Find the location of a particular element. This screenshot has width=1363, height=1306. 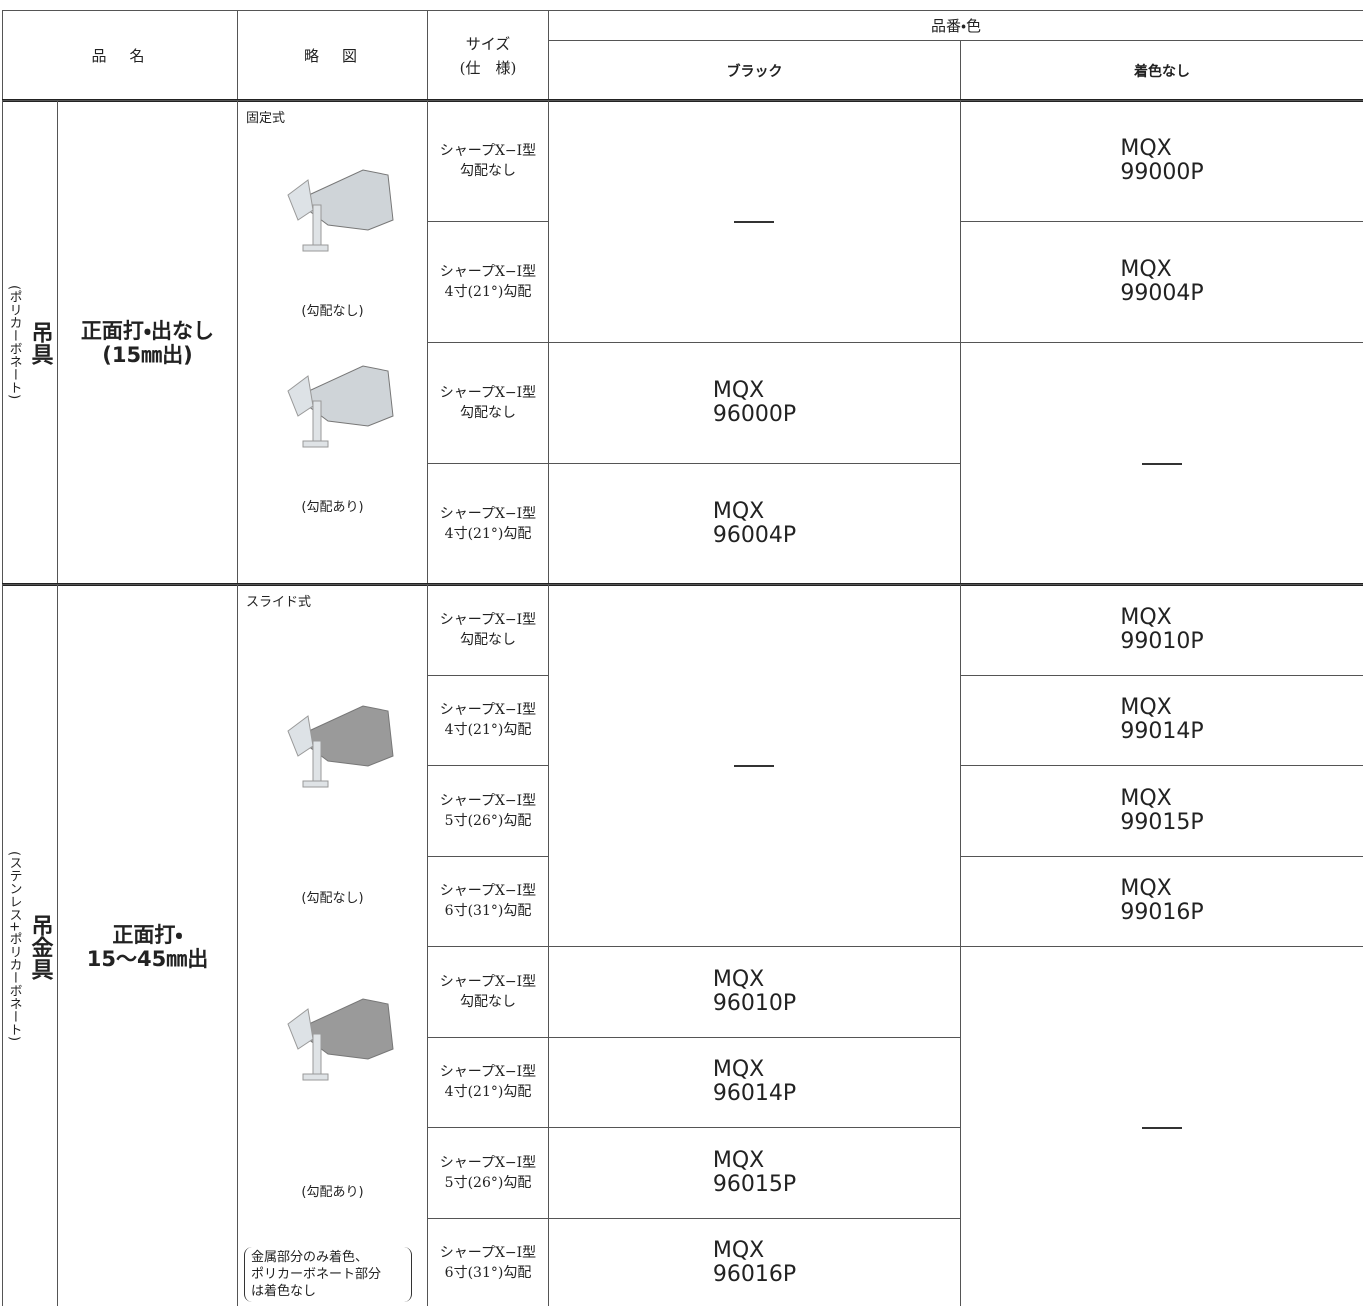

header-text: 品番・色 is located at coordinates (956, 25).